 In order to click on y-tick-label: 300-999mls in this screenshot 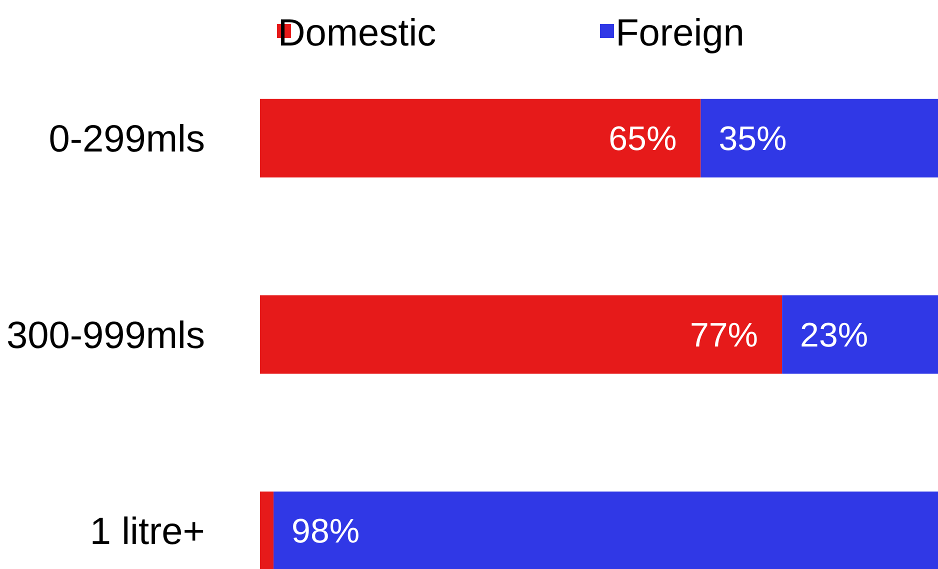, I will do `click(105, 335)`.